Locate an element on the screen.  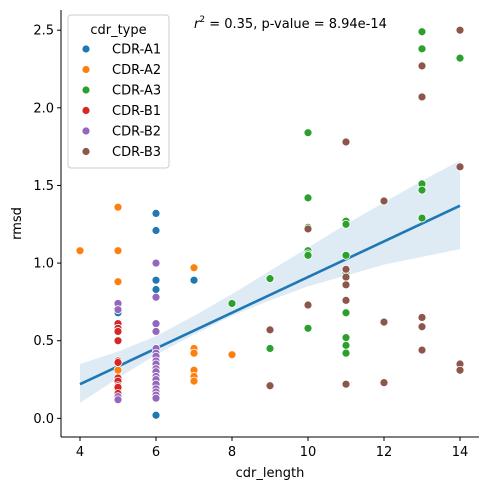
x-tick-label: 4 is located at coordinates (80, 452).